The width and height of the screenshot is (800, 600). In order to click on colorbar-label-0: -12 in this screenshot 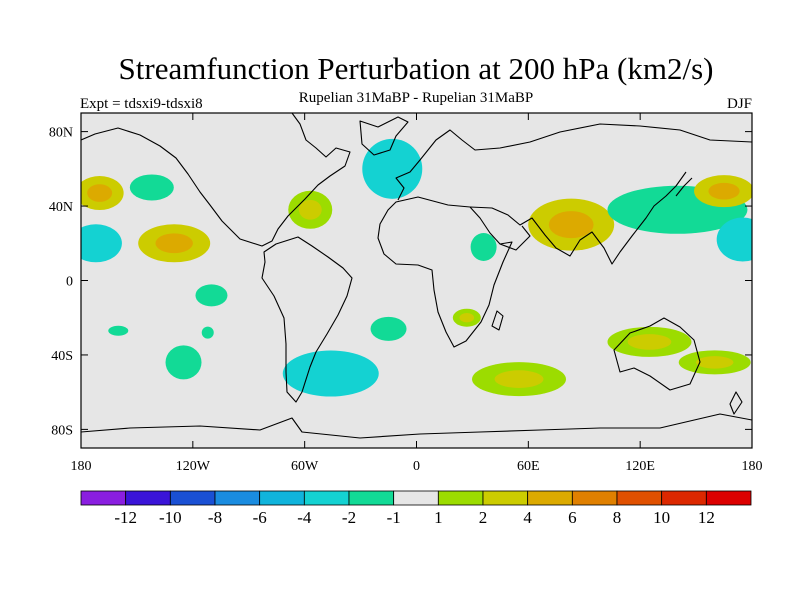, I will do `click(125, 517)`.